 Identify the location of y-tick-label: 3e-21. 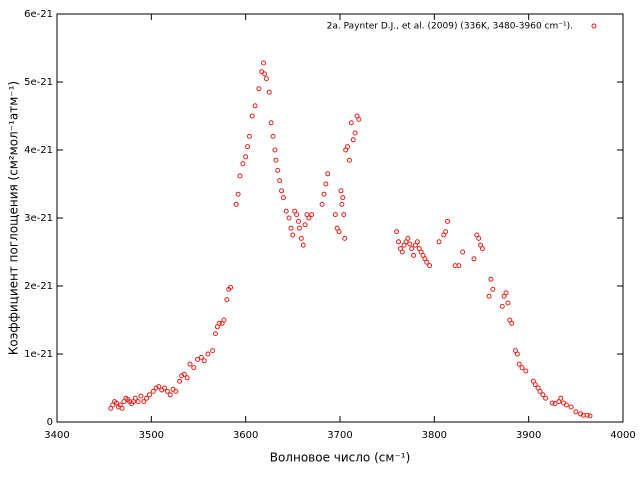
(38, 218).